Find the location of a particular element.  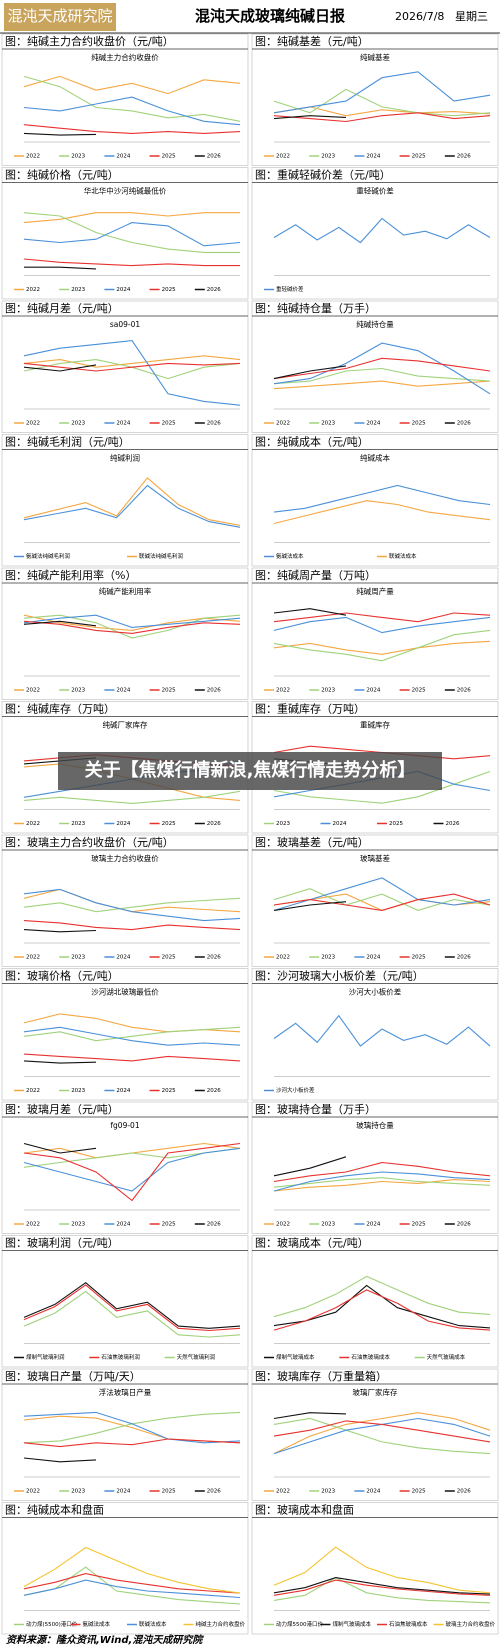

section-title: 图：沙河玻璃大小板价差（元/吨） is located at coordinates (339, 976).